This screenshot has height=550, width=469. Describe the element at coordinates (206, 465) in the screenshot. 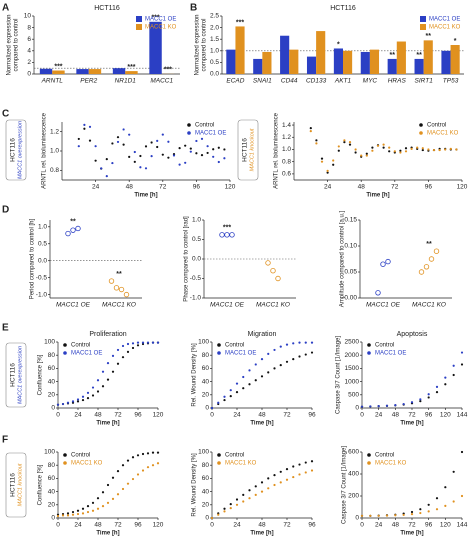

I see `y-tick-label: 80` at that location.